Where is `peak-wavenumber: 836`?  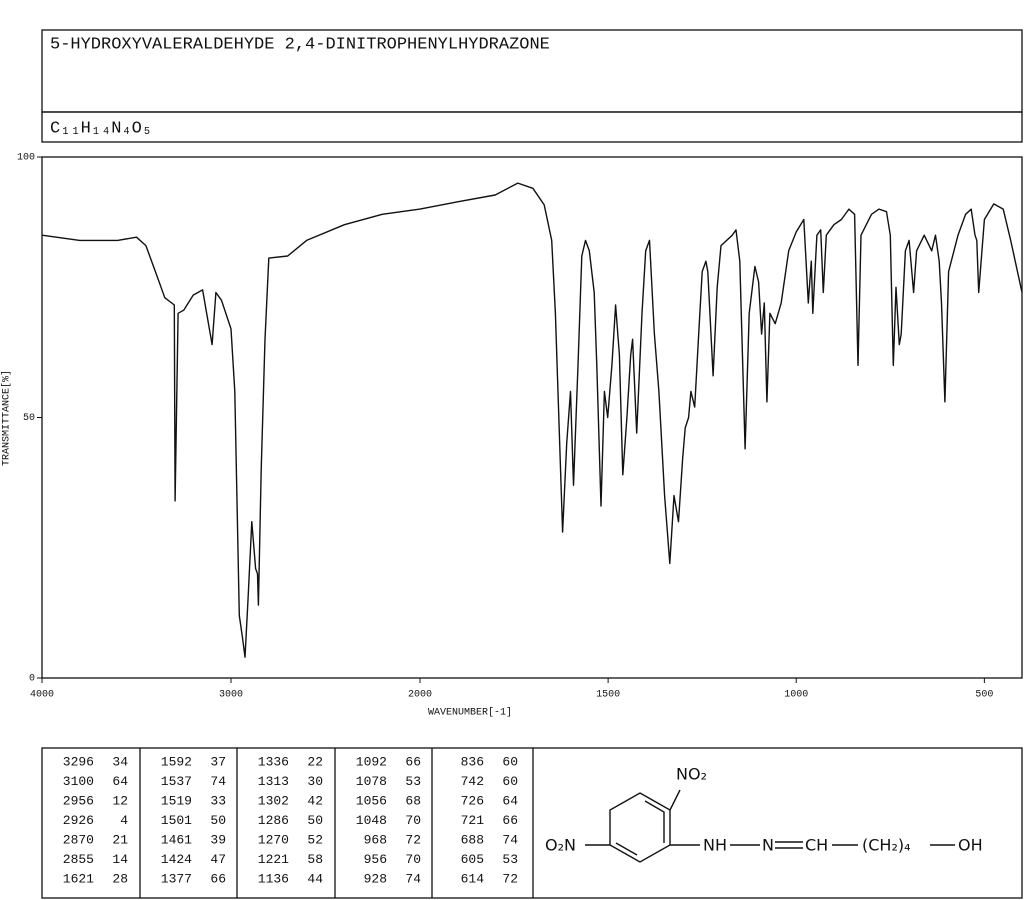
peak-wavenumber: 836 is located at coordinates (472, 761).